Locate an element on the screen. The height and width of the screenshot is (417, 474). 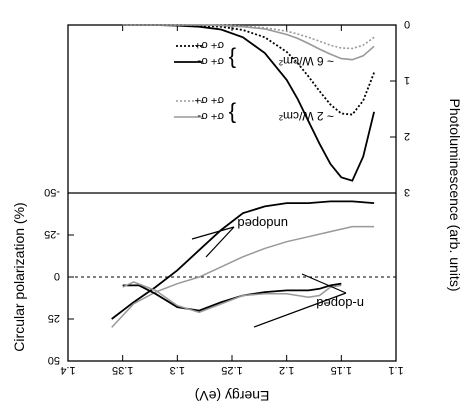
right-tick-label: 25 is located at coordinates (54, 318).